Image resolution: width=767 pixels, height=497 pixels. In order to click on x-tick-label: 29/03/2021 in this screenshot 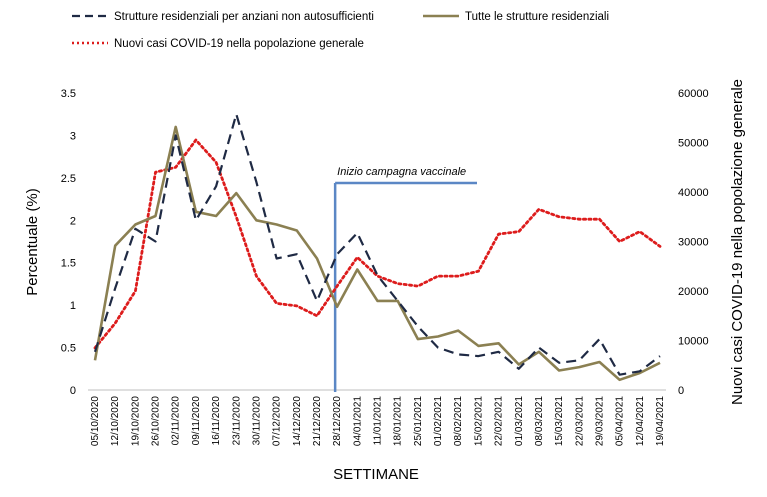, I will do `click(599, 421)`.